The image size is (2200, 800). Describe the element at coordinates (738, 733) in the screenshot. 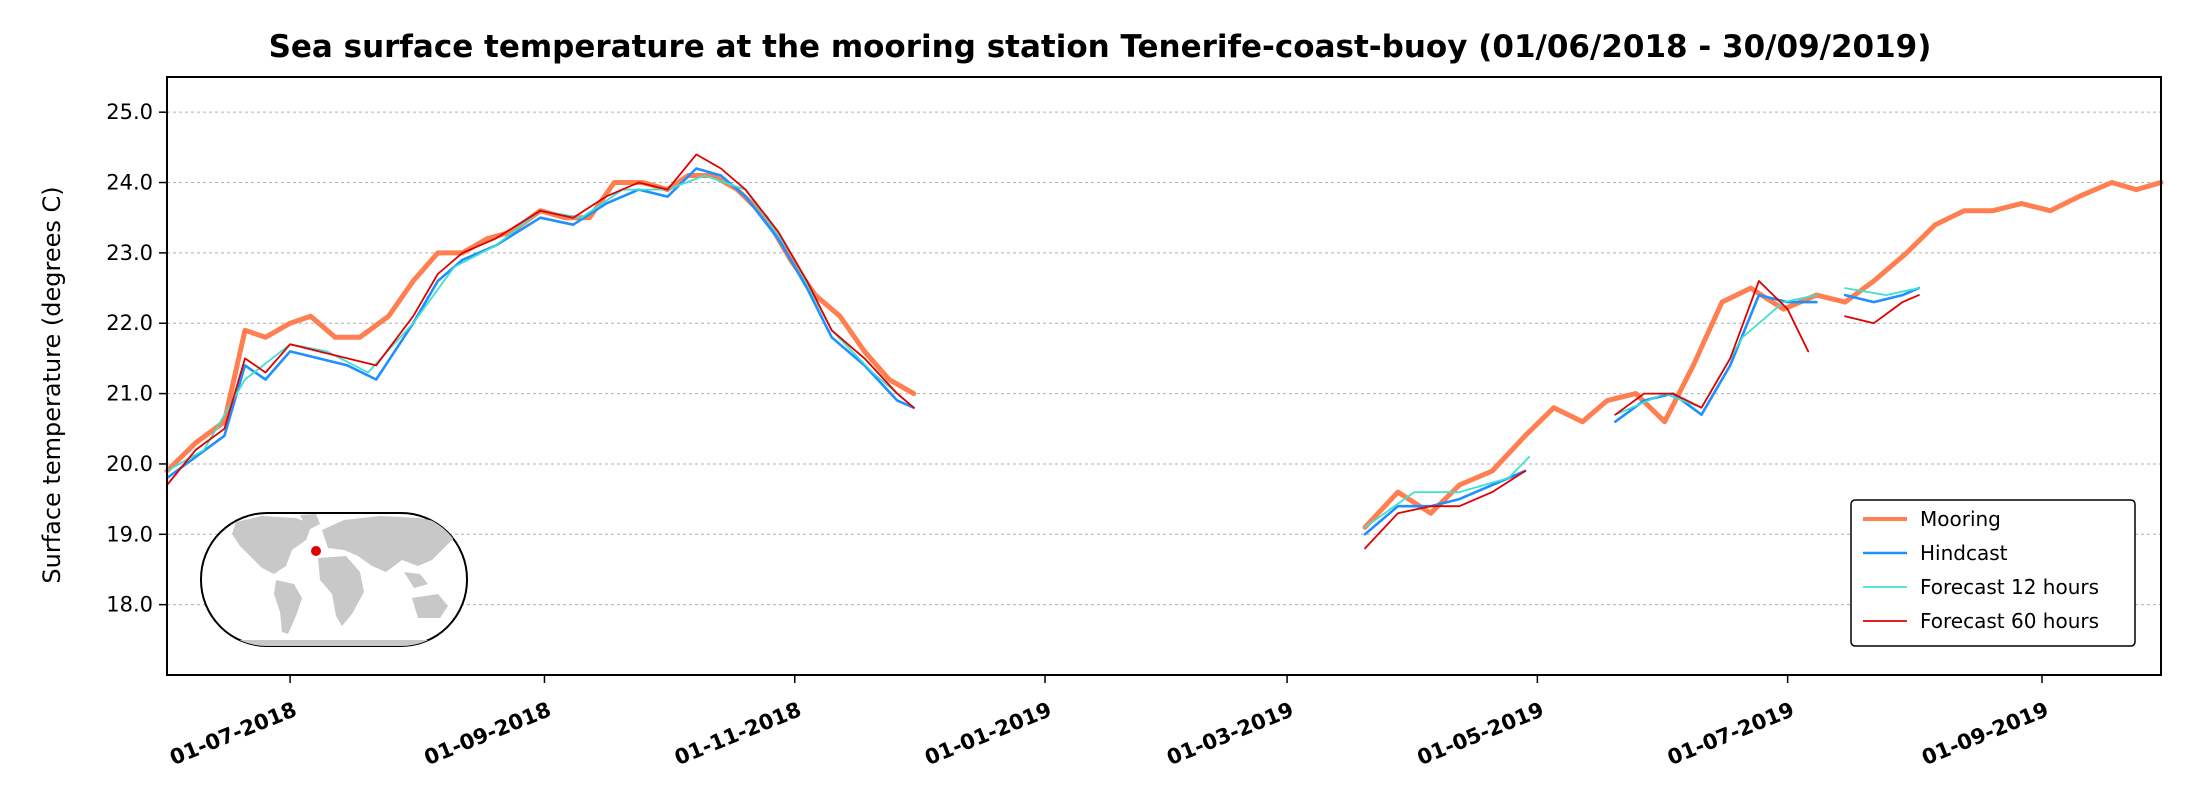

I see `x-tick-label: 01-11-2018` at that location.